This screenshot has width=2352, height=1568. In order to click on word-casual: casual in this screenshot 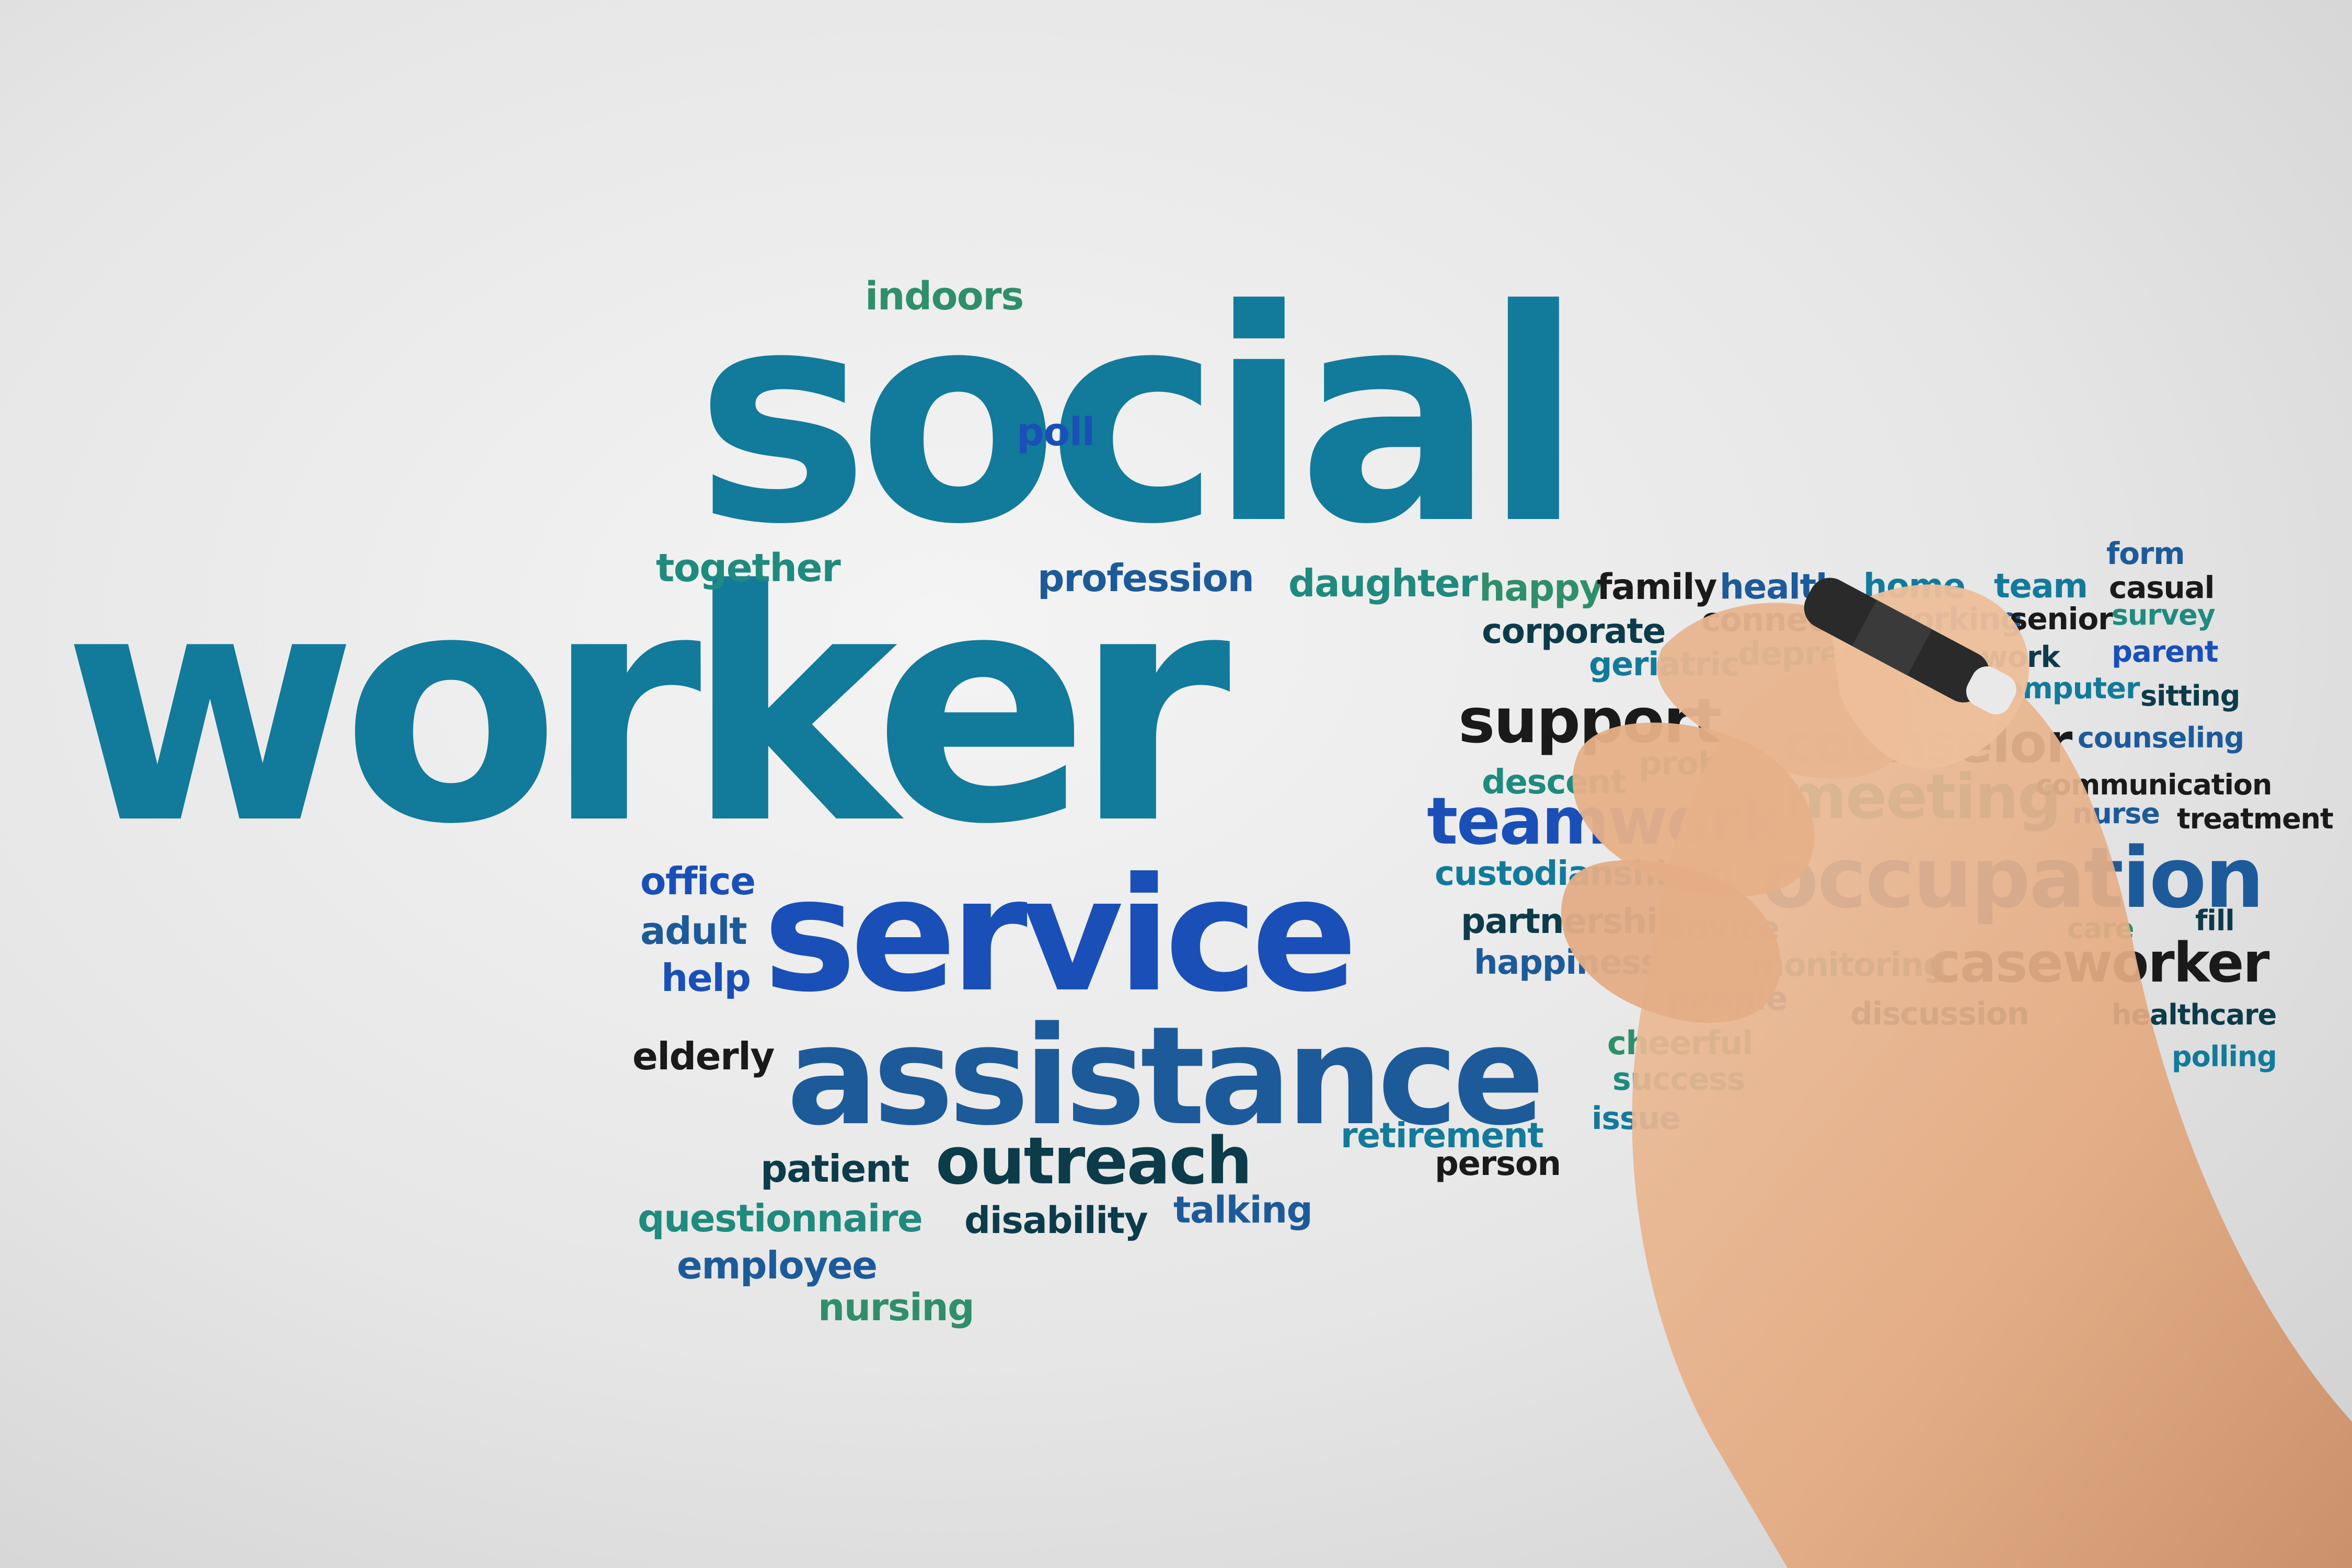, I will do `click(2162, 587)`.